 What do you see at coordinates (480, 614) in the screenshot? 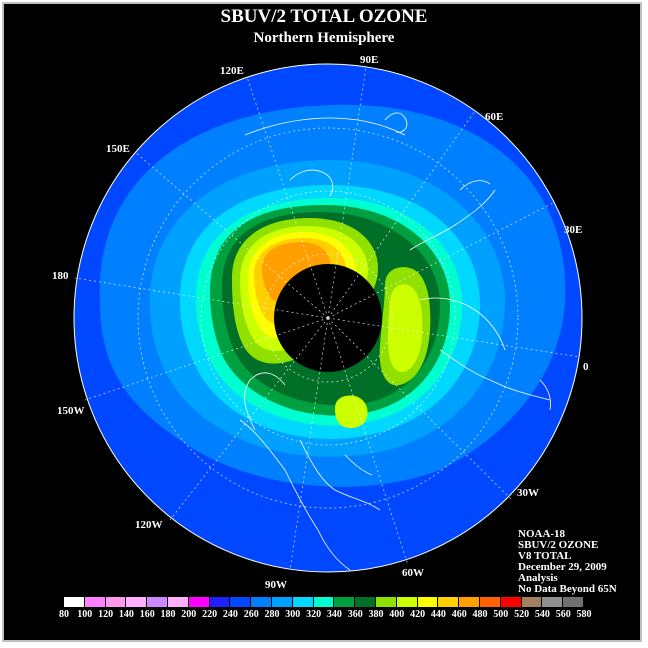
I see `colorbar-tick-label: 480` at bounding box center [480, 614].